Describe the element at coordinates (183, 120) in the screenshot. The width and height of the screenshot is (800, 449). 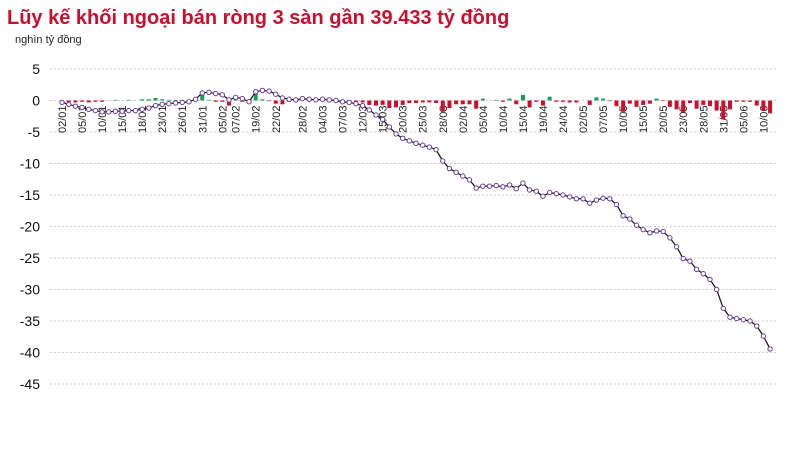
I see `x-tick-label: 26/01` at that location.